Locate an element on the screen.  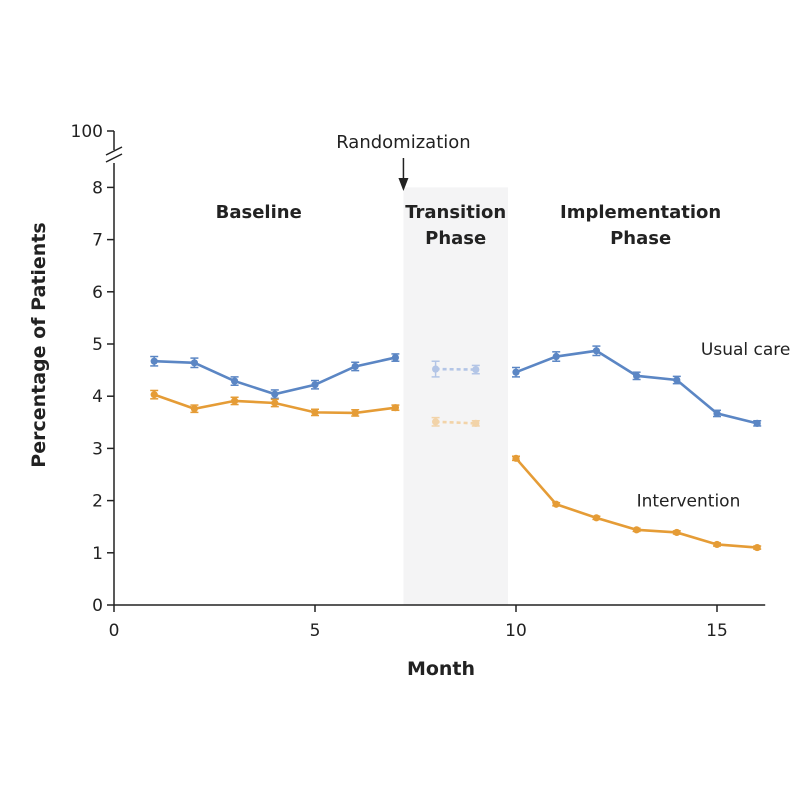
y-axis-title: Percentage of Patients is located at coordinates (39, 344).